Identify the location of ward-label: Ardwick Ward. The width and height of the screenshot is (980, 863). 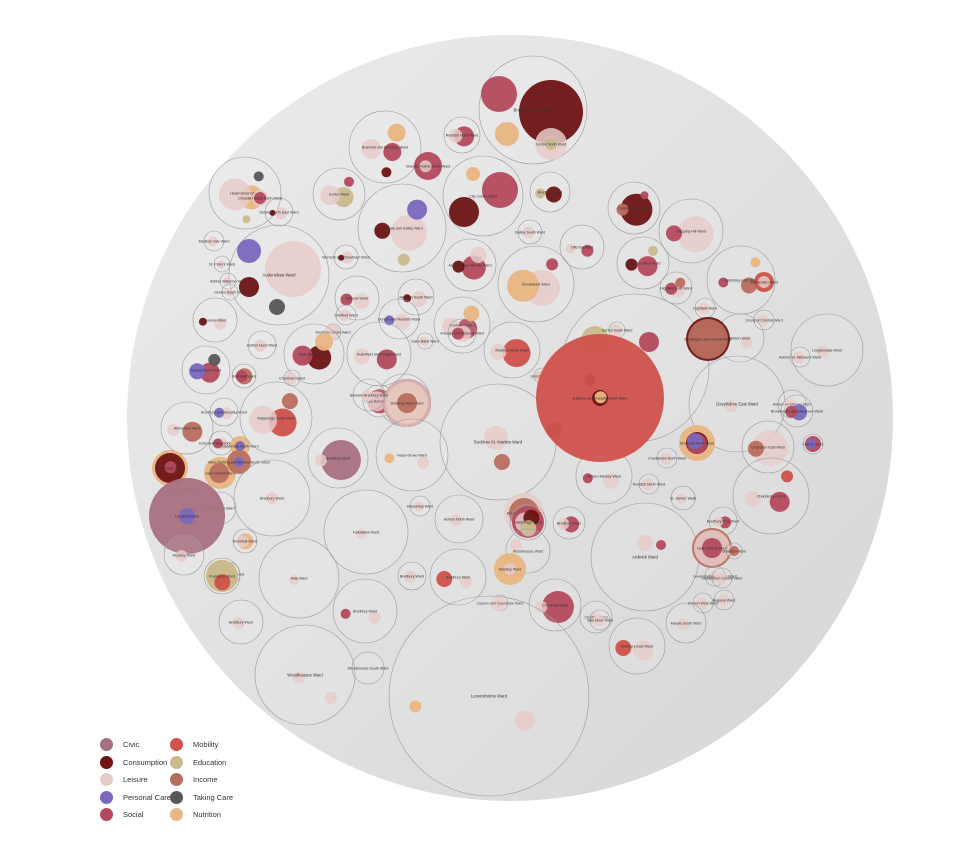
(645, 557).